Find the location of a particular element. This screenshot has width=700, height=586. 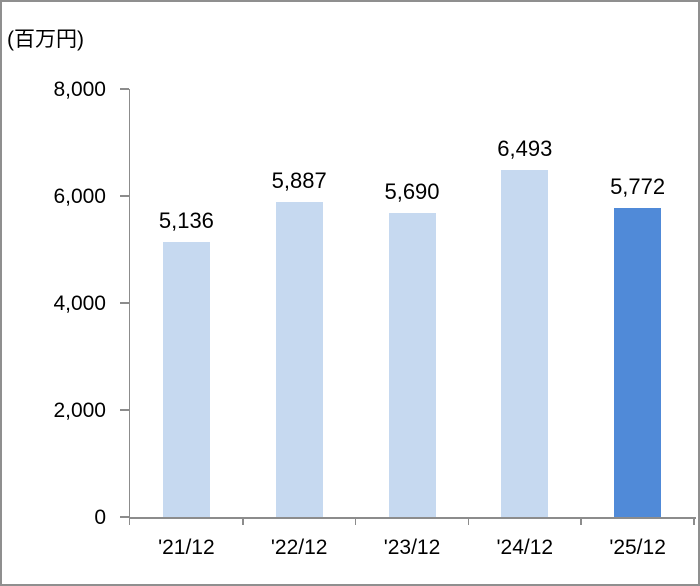

y-axis-tick-label: 8,000 is located at coordinates (79, 89).